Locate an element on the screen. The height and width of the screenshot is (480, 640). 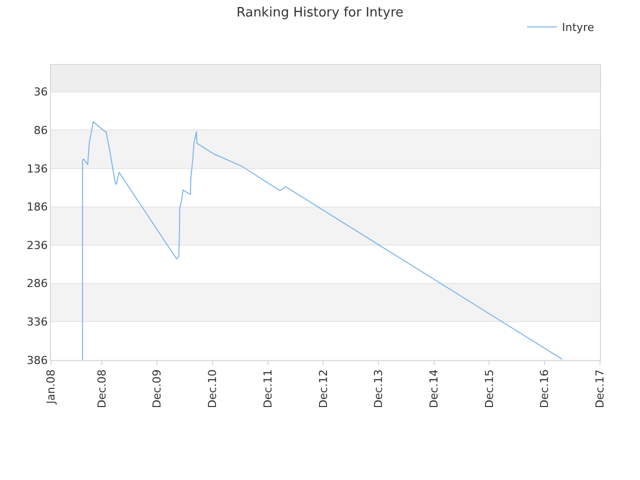
x-tick-label: Dec.14 is located at coordinates (433, 388).